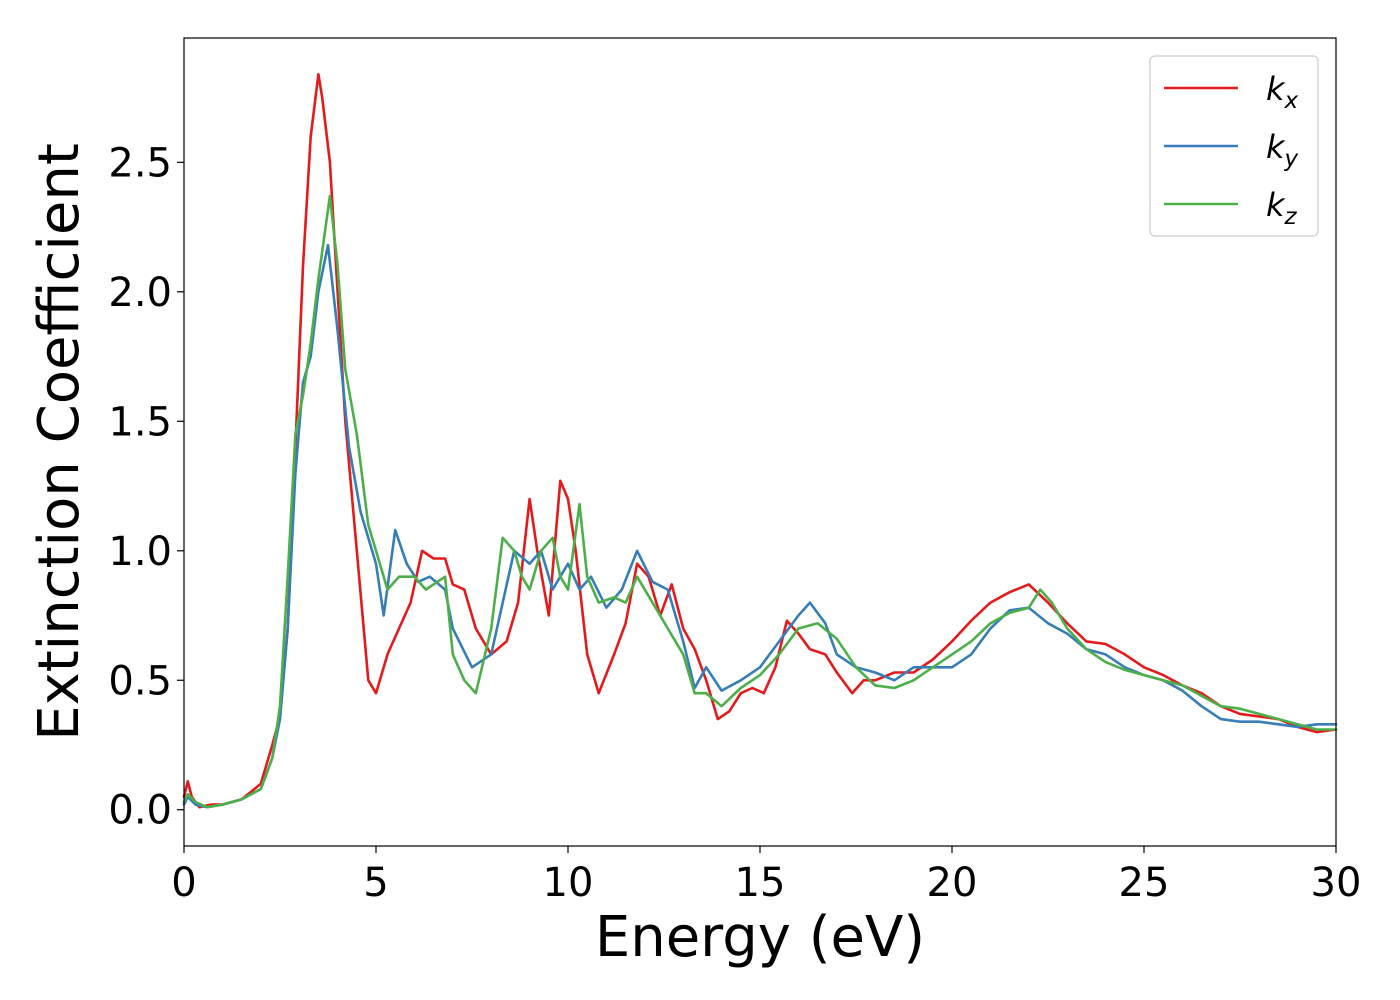 This screenshot has width=1400, height=1000. I want to click on y-tick-label: 1.0, so click(140, 552).